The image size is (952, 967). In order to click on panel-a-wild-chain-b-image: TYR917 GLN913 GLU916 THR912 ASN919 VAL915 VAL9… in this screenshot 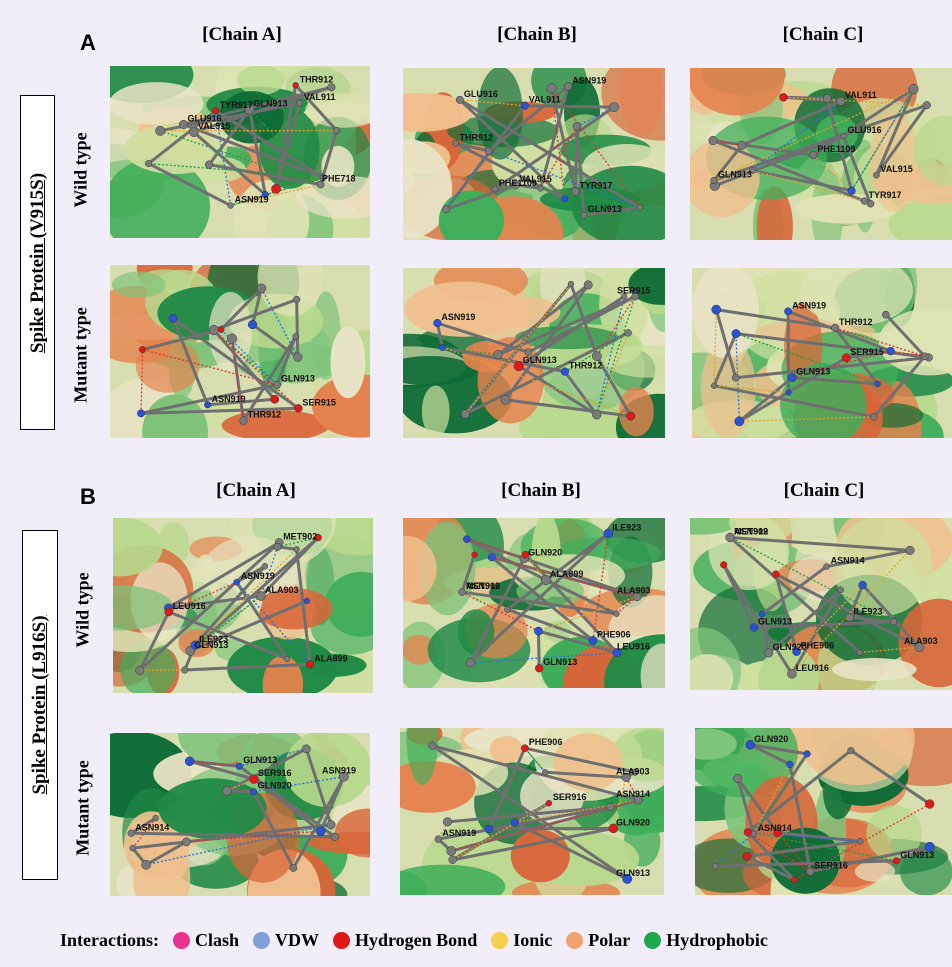, I will do `click(534, 154)`.